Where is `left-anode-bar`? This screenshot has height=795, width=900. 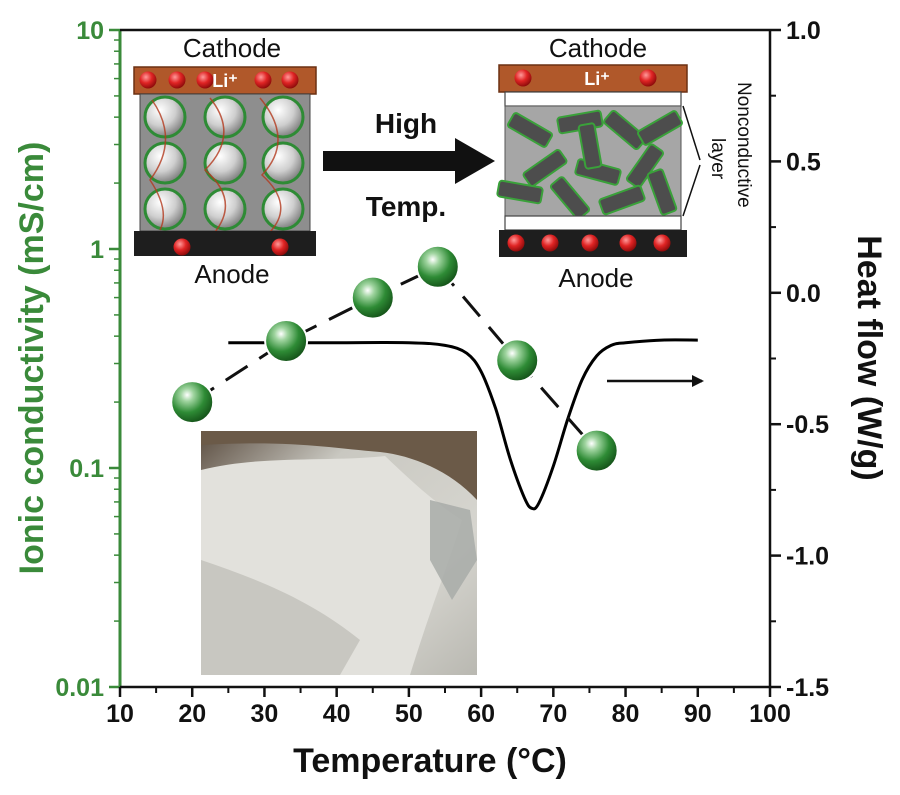
left-anode-bar is located at coordinates (225, 243).